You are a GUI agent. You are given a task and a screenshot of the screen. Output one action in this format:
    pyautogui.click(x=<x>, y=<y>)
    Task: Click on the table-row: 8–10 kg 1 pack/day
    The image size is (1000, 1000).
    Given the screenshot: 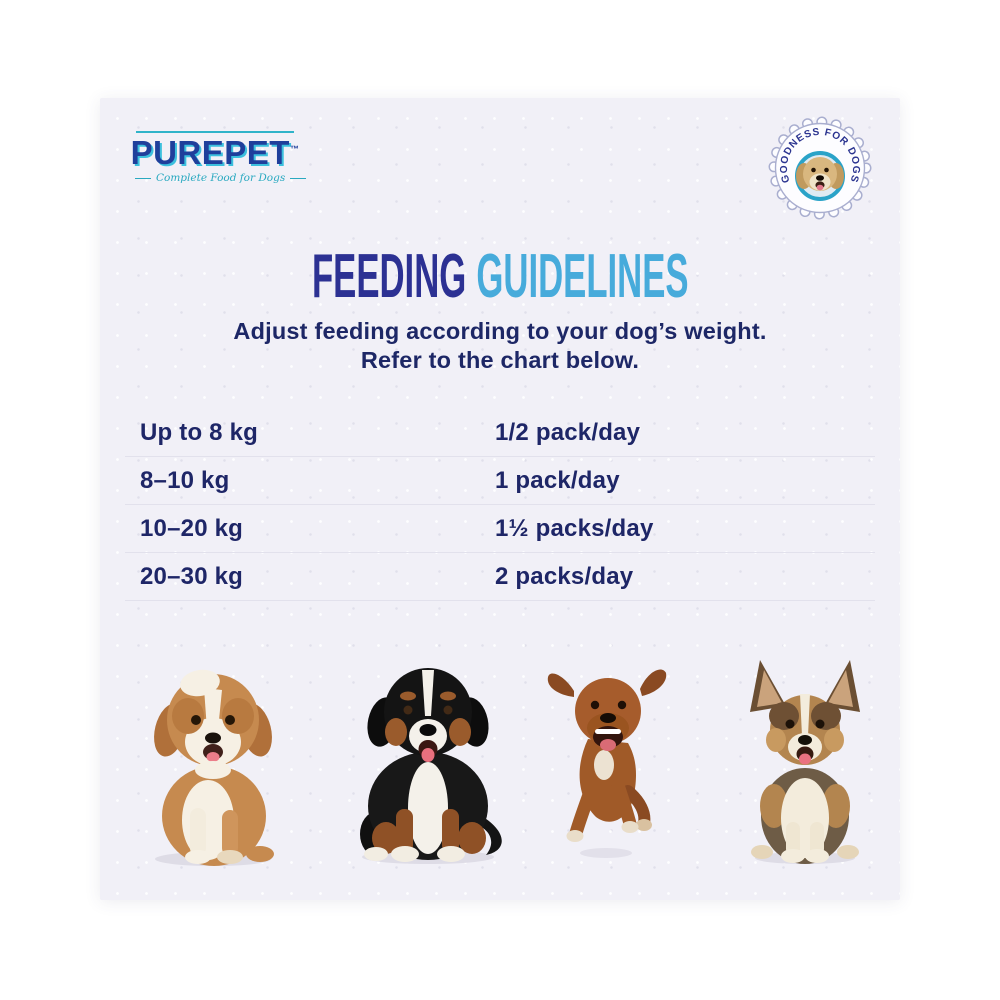 What is the action you would take?
    pyautogui.click(x=500, y=481)
    